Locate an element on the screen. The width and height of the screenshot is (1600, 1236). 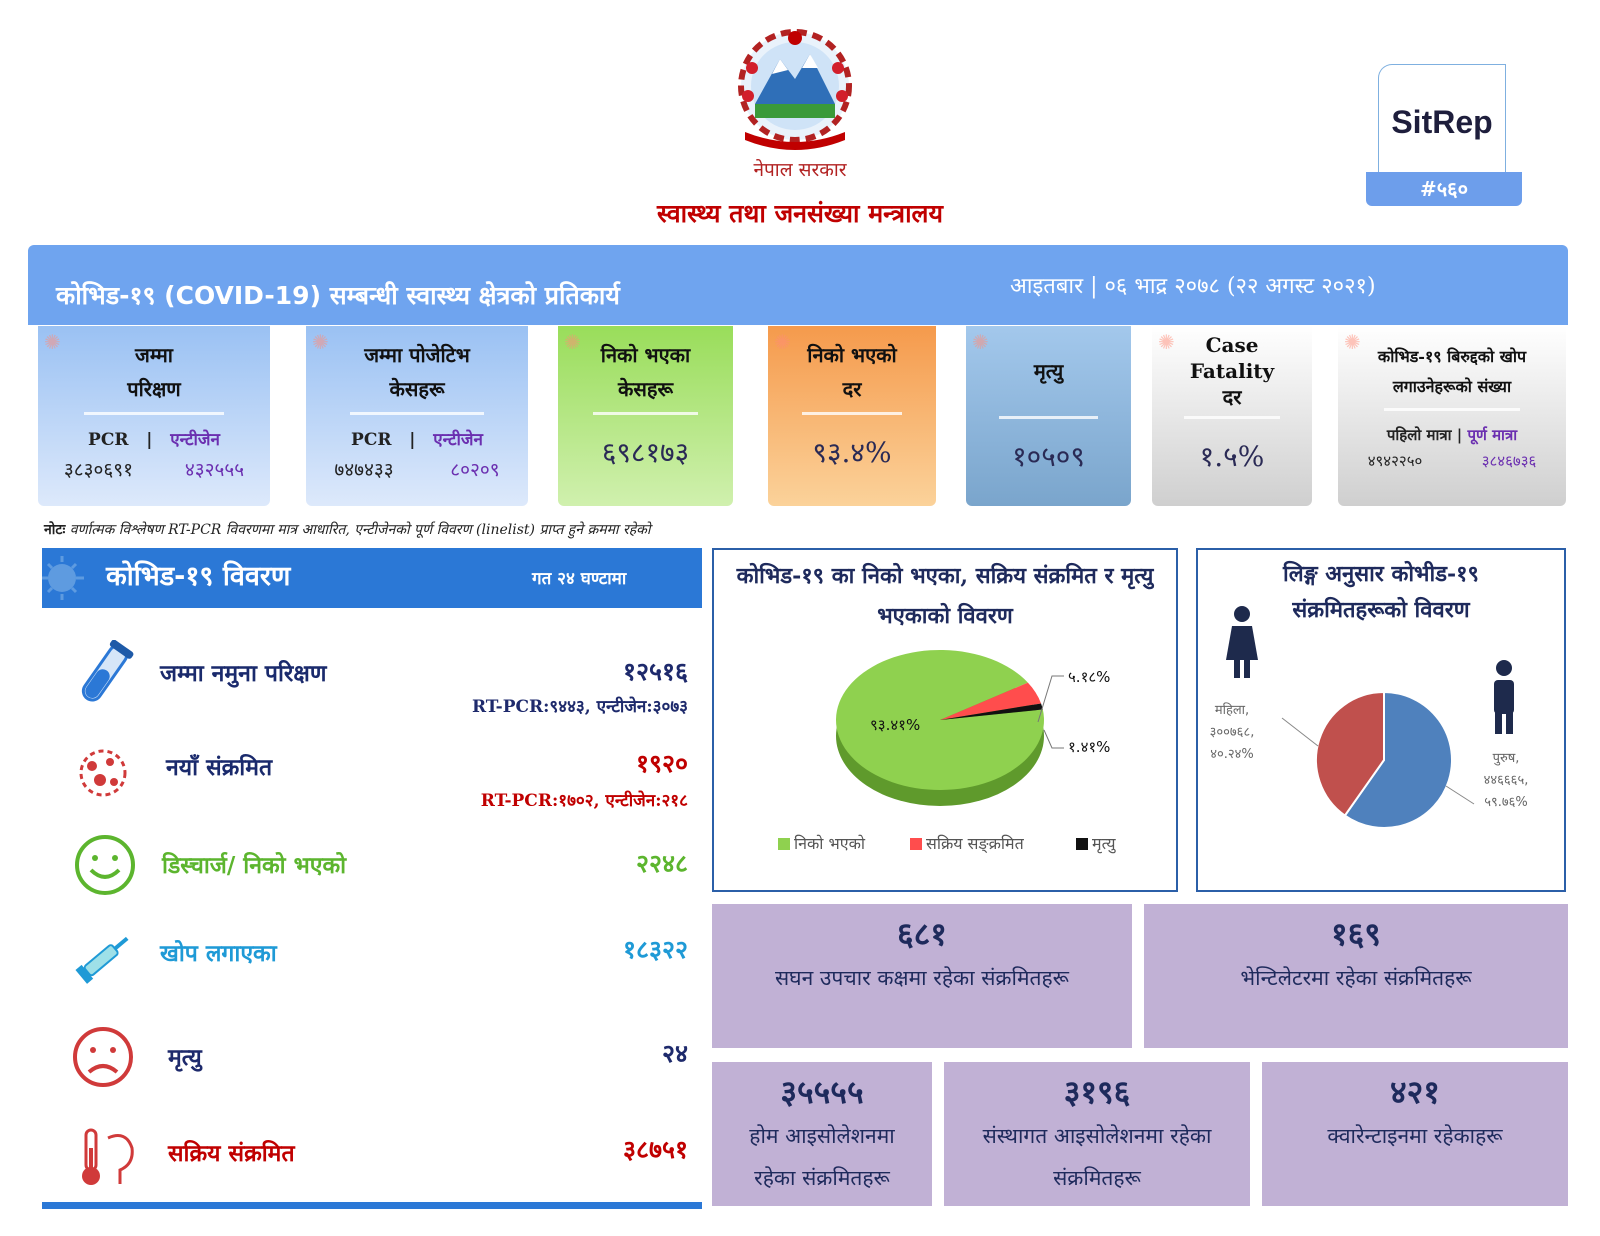
panel-subtitle: गत २४ घण्टामा is located at coordinates (579, 579).